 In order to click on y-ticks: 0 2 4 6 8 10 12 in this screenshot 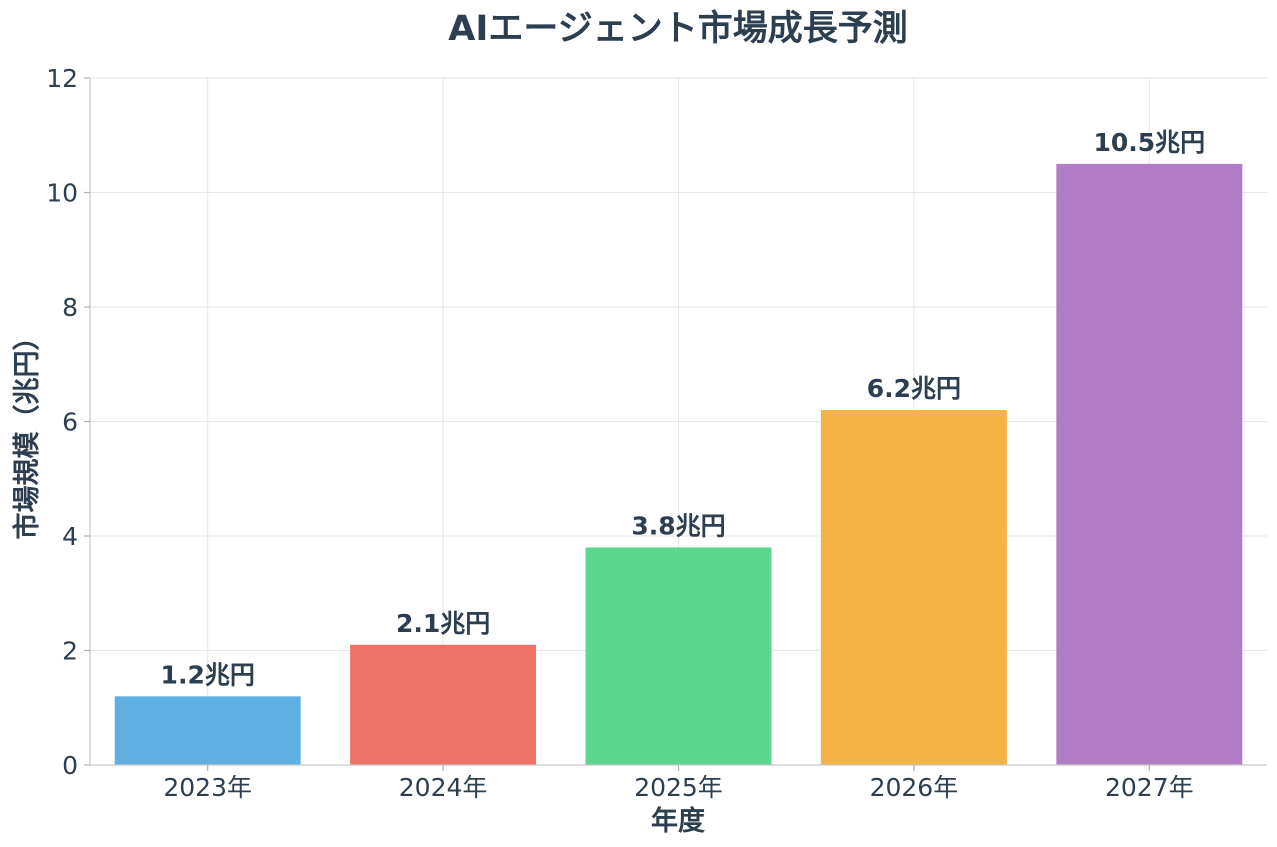, I will do `click(68, 422)`.